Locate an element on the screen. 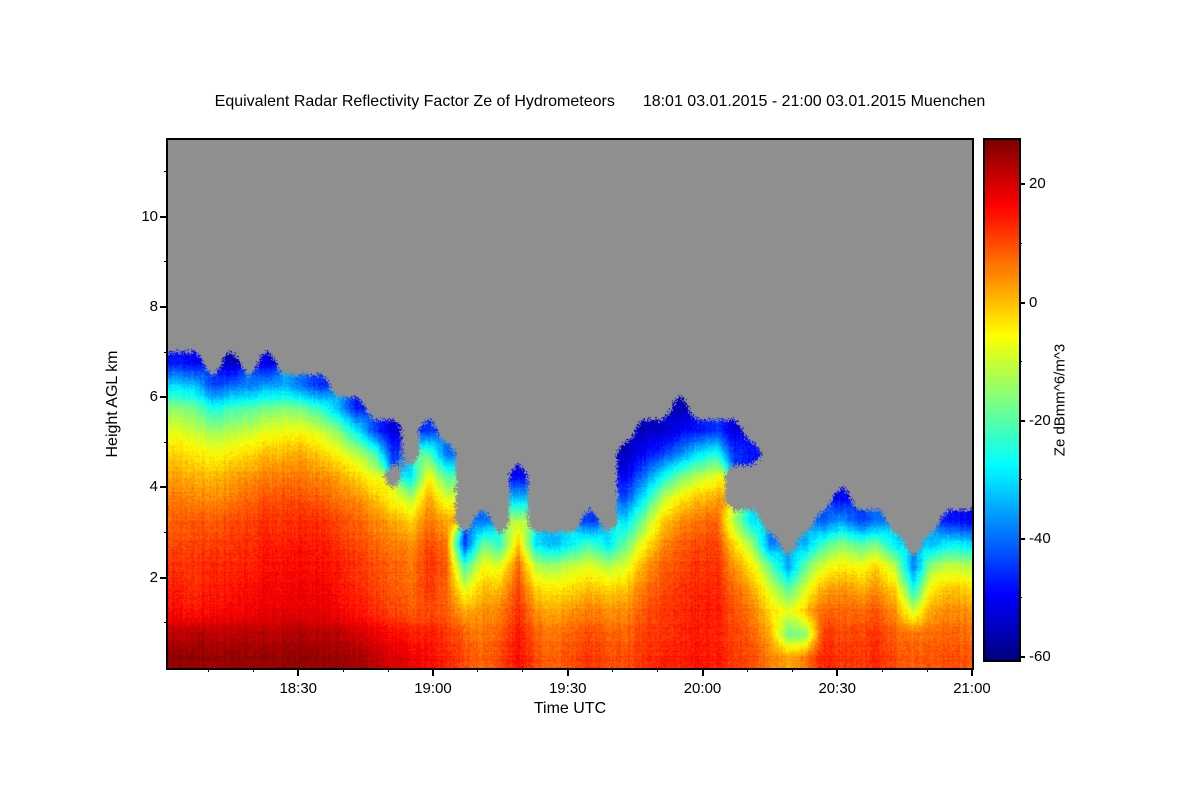  colorbar-tick-label: -20 is located at coordinates (1040, 420).